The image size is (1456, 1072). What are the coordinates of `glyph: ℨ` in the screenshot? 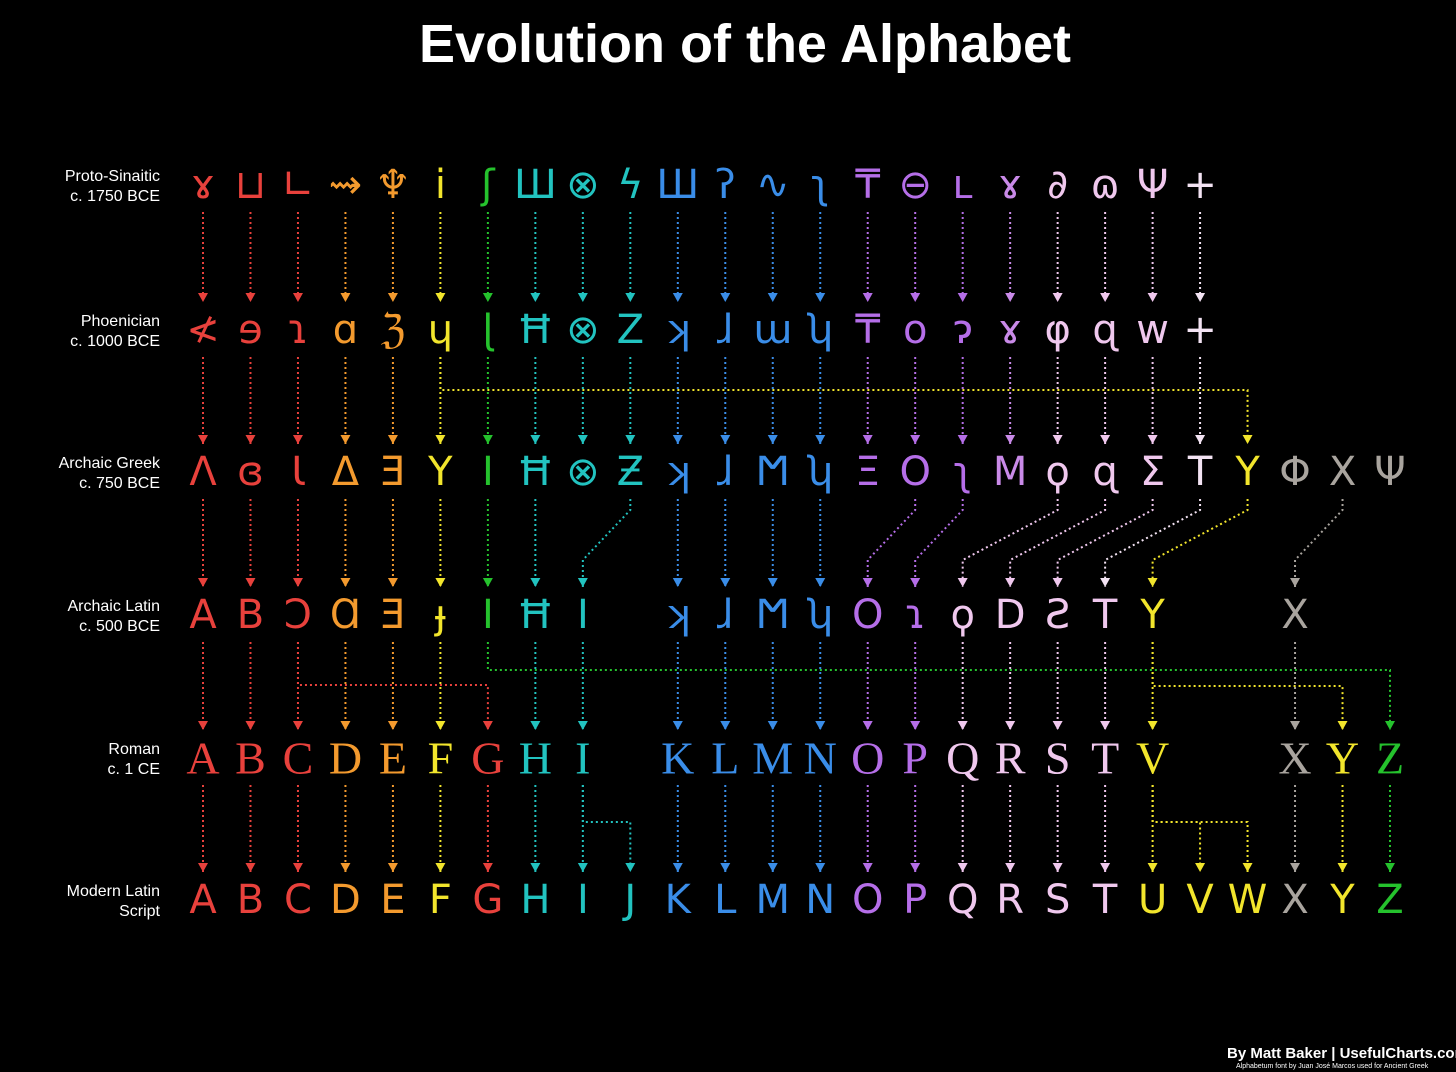 It's located at (393, 330).